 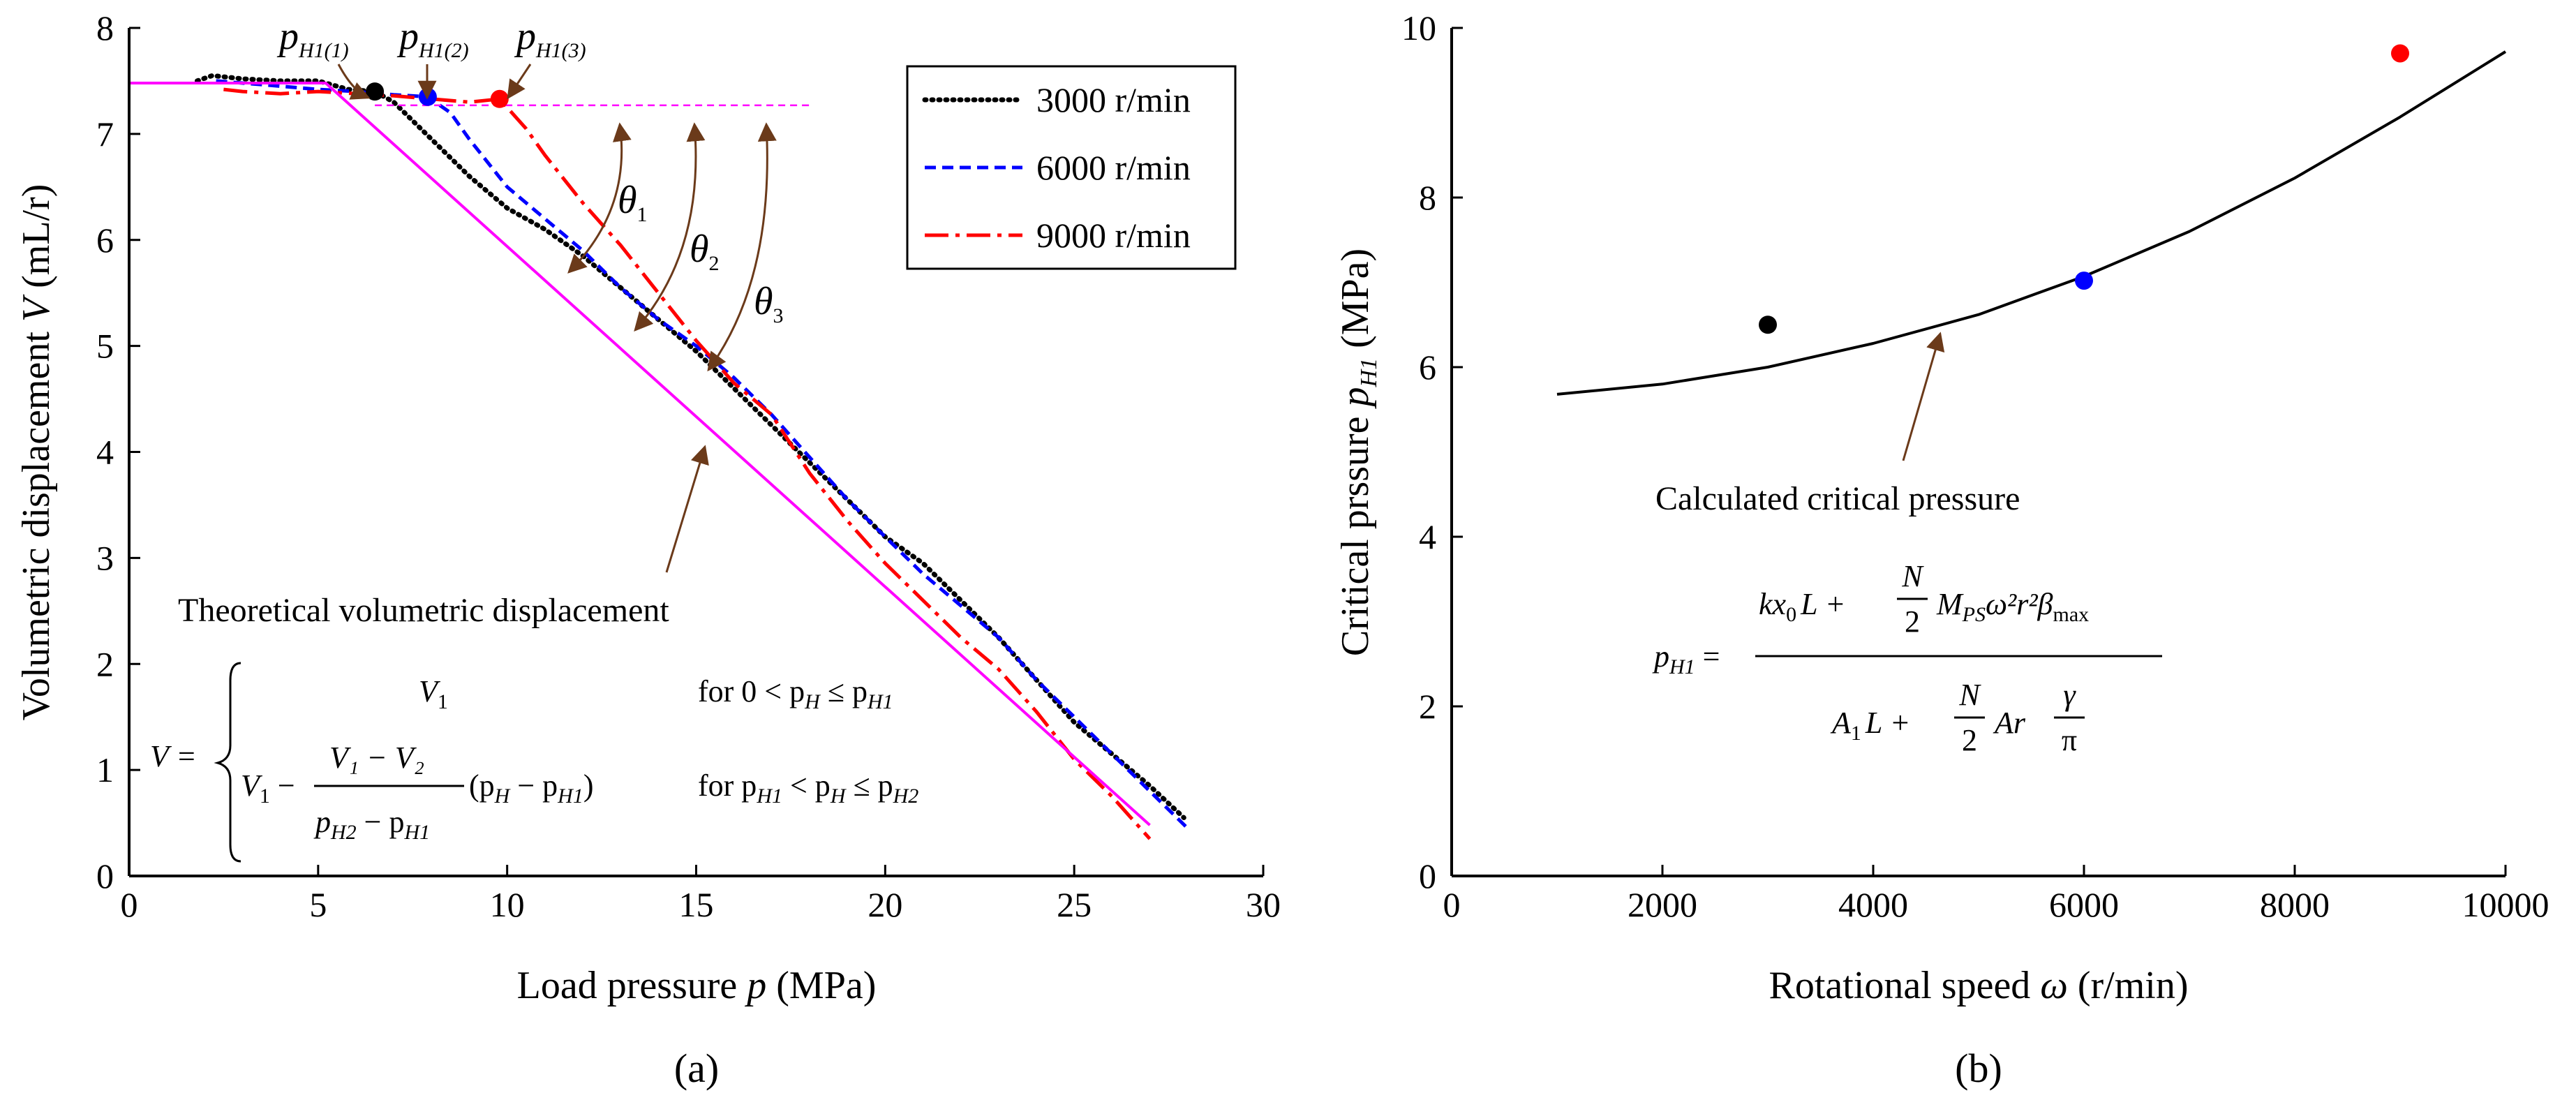 What do you see at coordinates (1686, 659) in the screenshot?
I see `formula-b-lhs: pH1 =` at bounding box center [1686, 659].